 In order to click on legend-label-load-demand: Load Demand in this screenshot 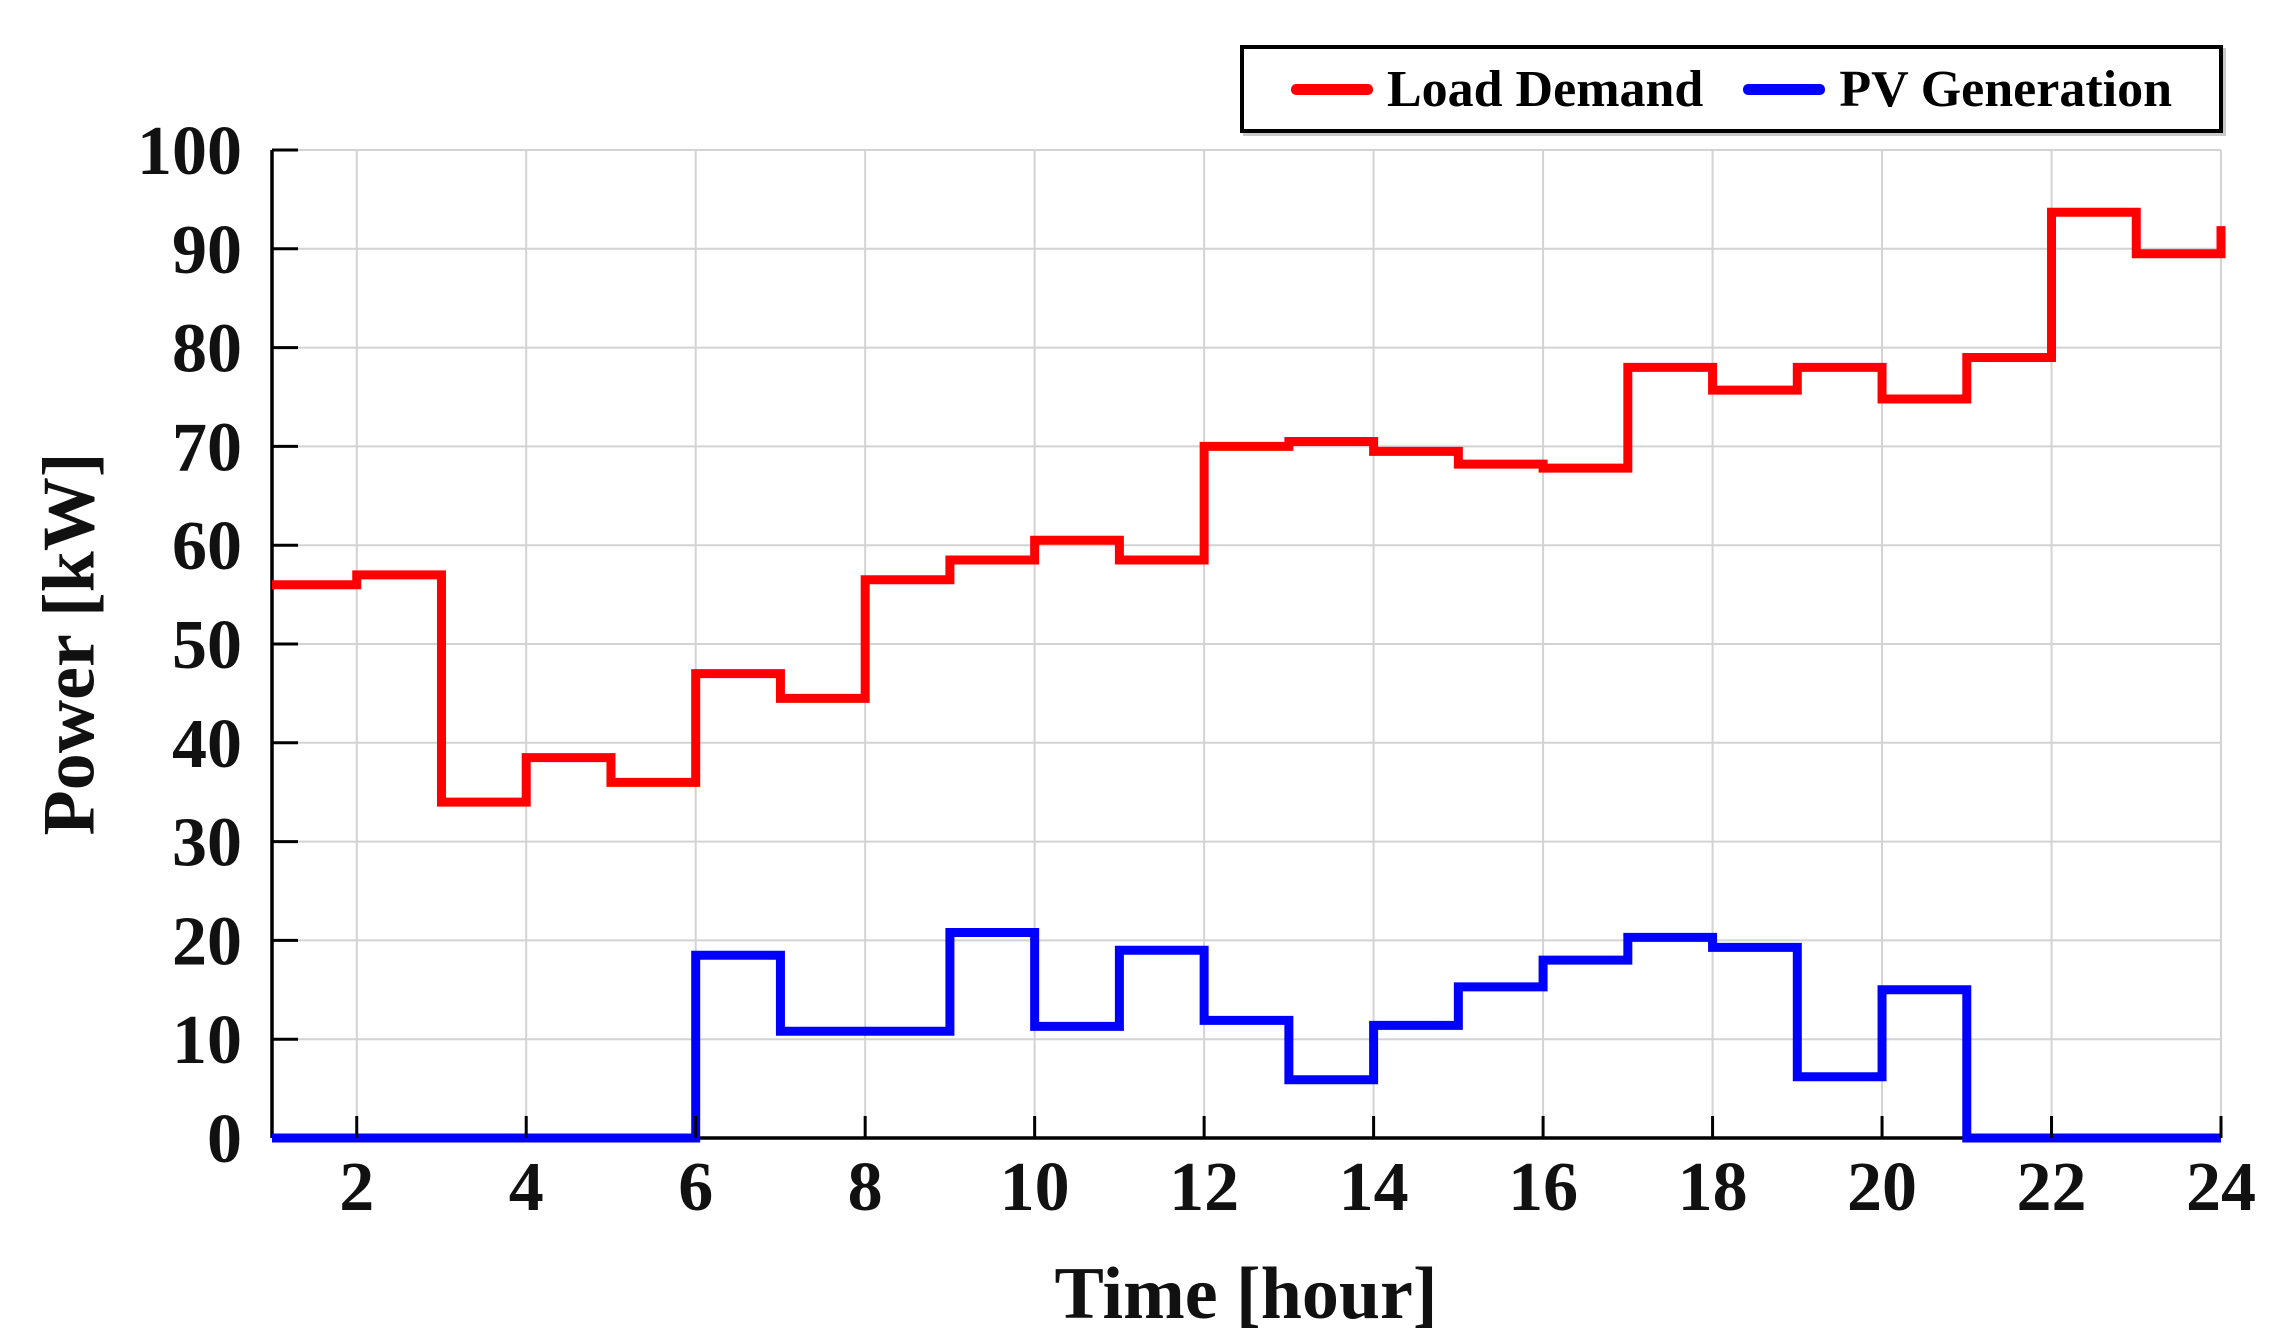, I will do `click(1545, 89)`.